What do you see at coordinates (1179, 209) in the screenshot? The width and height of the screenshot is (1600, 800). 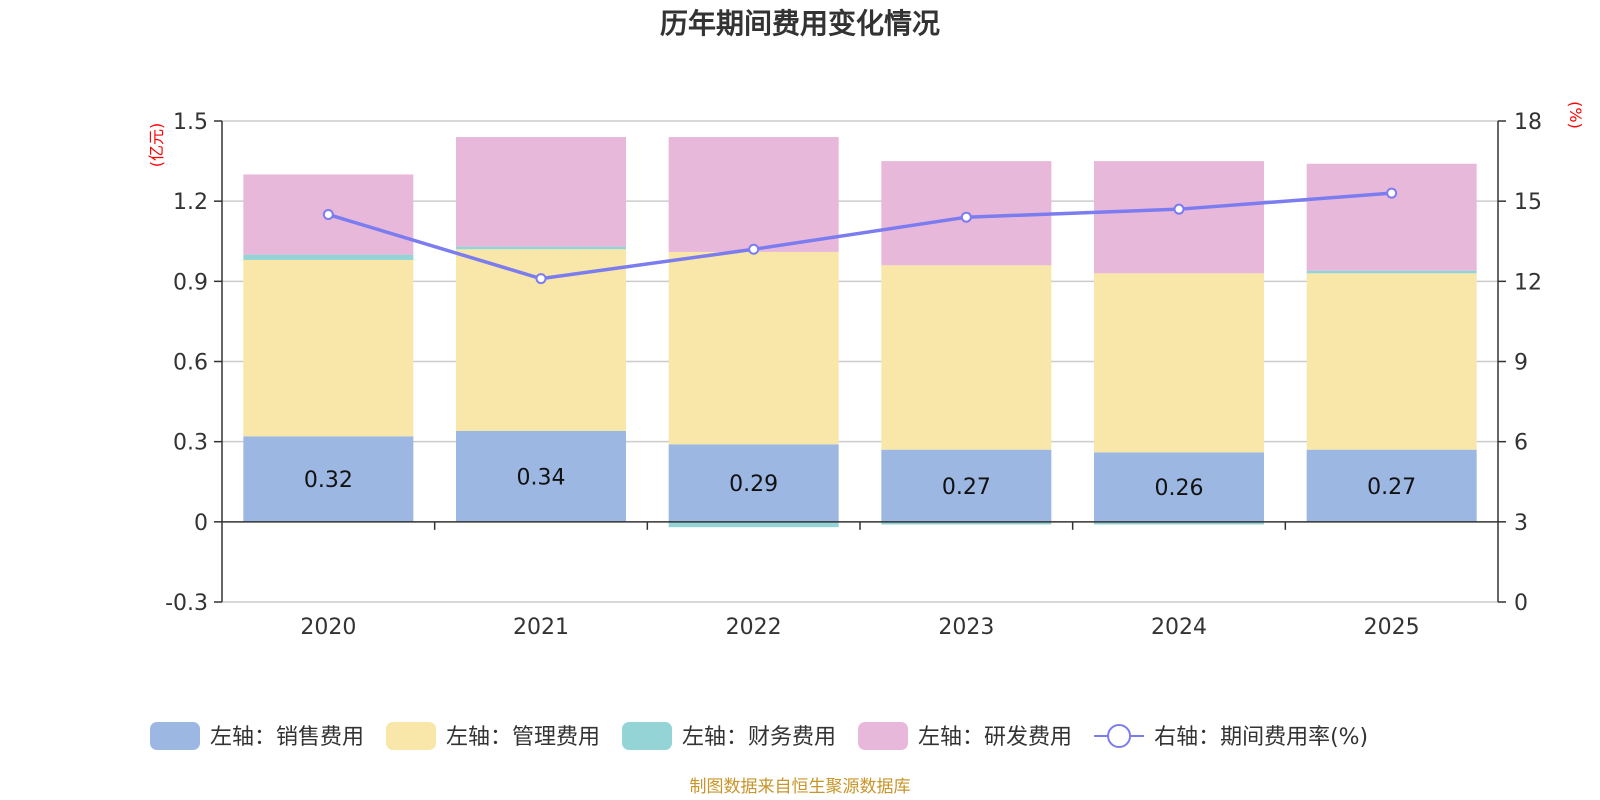 I see `rate-point-2024` at bounding box center [1179, 209].